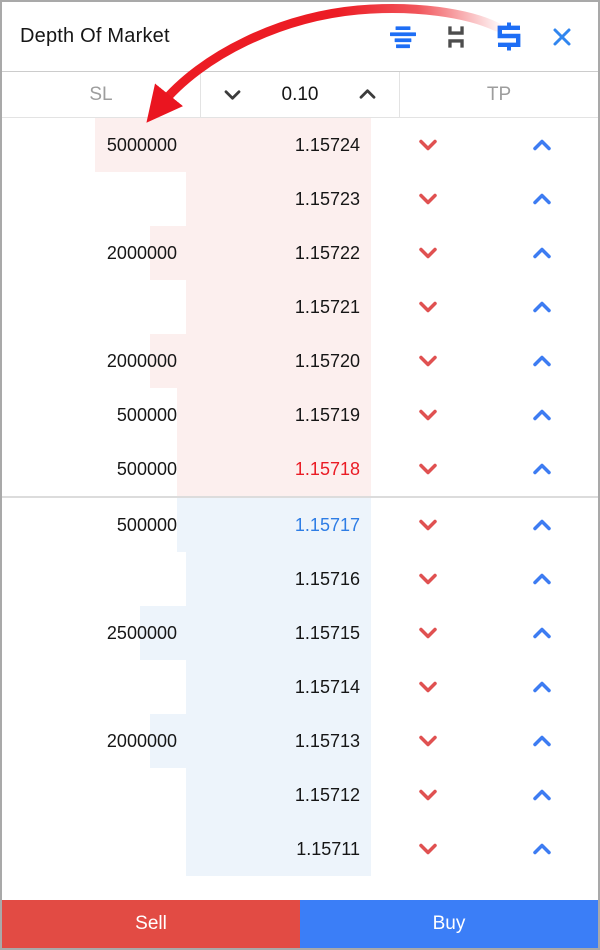 Image resolution: width=600 pixels, height=950 pixels. Describe the element at coordinates (278, 849) in the screenshot. I see `price-cell: 1.15711` at that location.